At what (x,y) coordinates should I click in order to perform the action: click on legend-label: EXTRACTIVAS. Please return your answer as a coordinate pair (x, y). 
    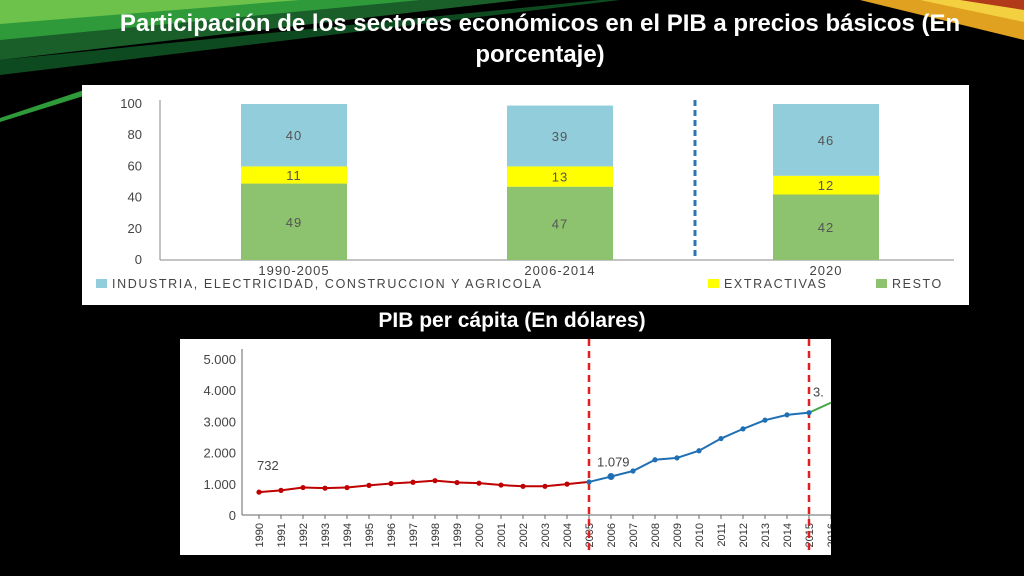
    Looking at the image, I should click on (776, 284).